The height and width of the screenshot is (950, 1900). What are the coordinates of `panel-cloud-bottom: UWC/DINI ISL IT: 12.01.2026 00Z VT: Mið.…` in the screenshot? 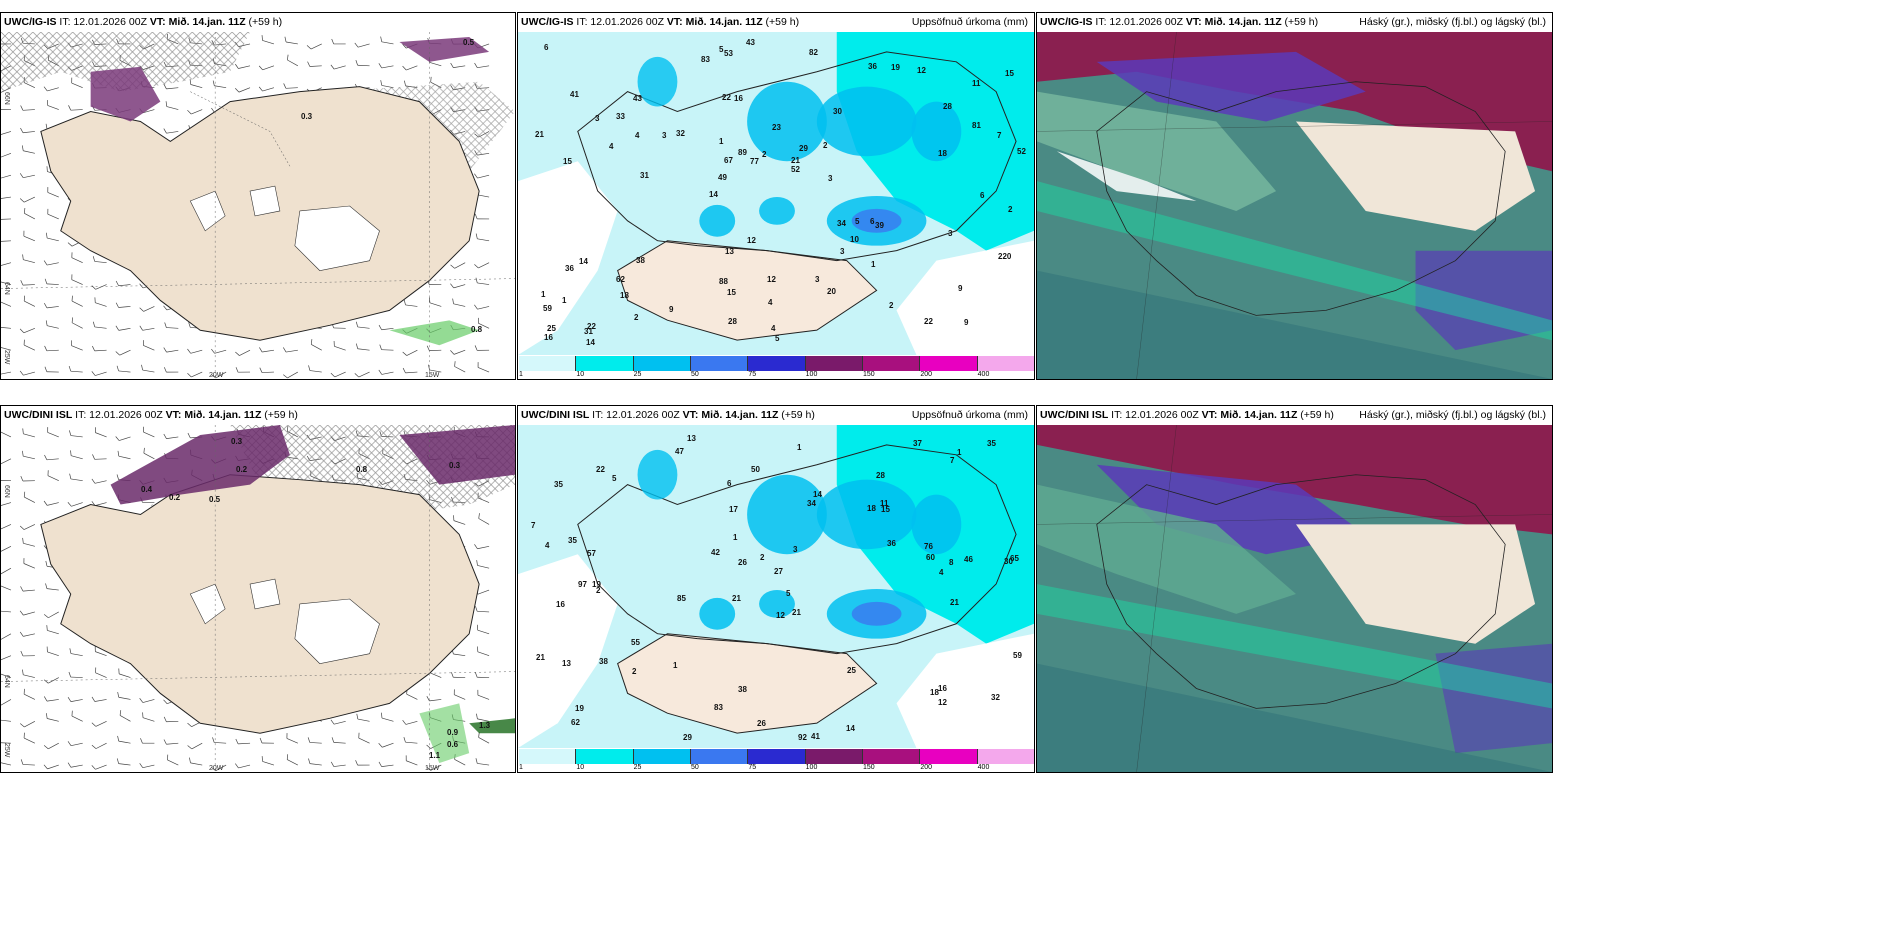 It's located at (1294, 589).